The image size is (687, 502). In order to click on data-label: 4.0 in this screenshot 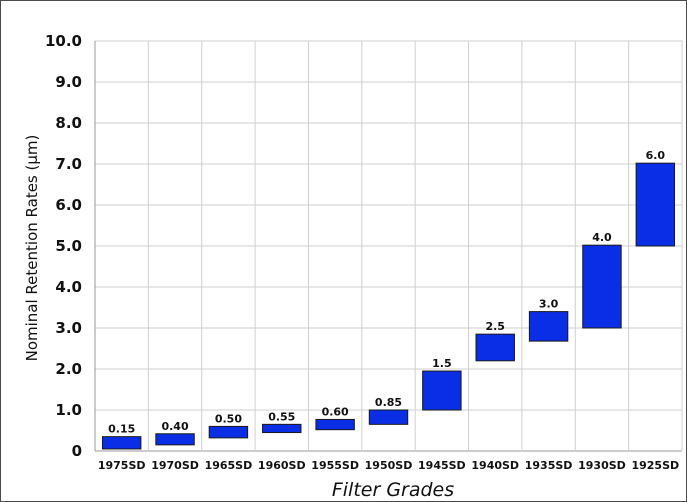, I will do `click(602, 237)`.